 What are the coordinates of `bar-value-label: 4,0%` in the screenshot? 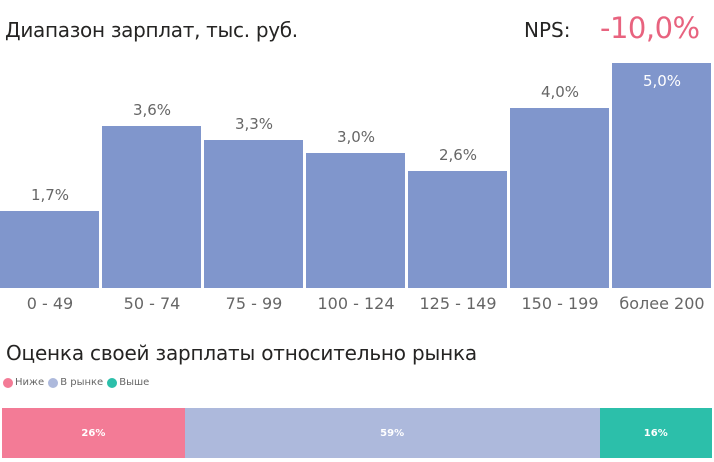 It's located at (560, 92).